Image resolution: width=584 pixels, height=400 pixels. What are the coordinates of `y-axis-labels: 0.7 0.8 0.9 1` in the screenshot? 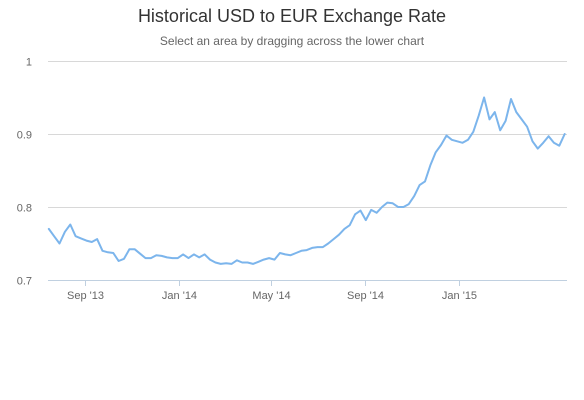 It's located at (24, 172).